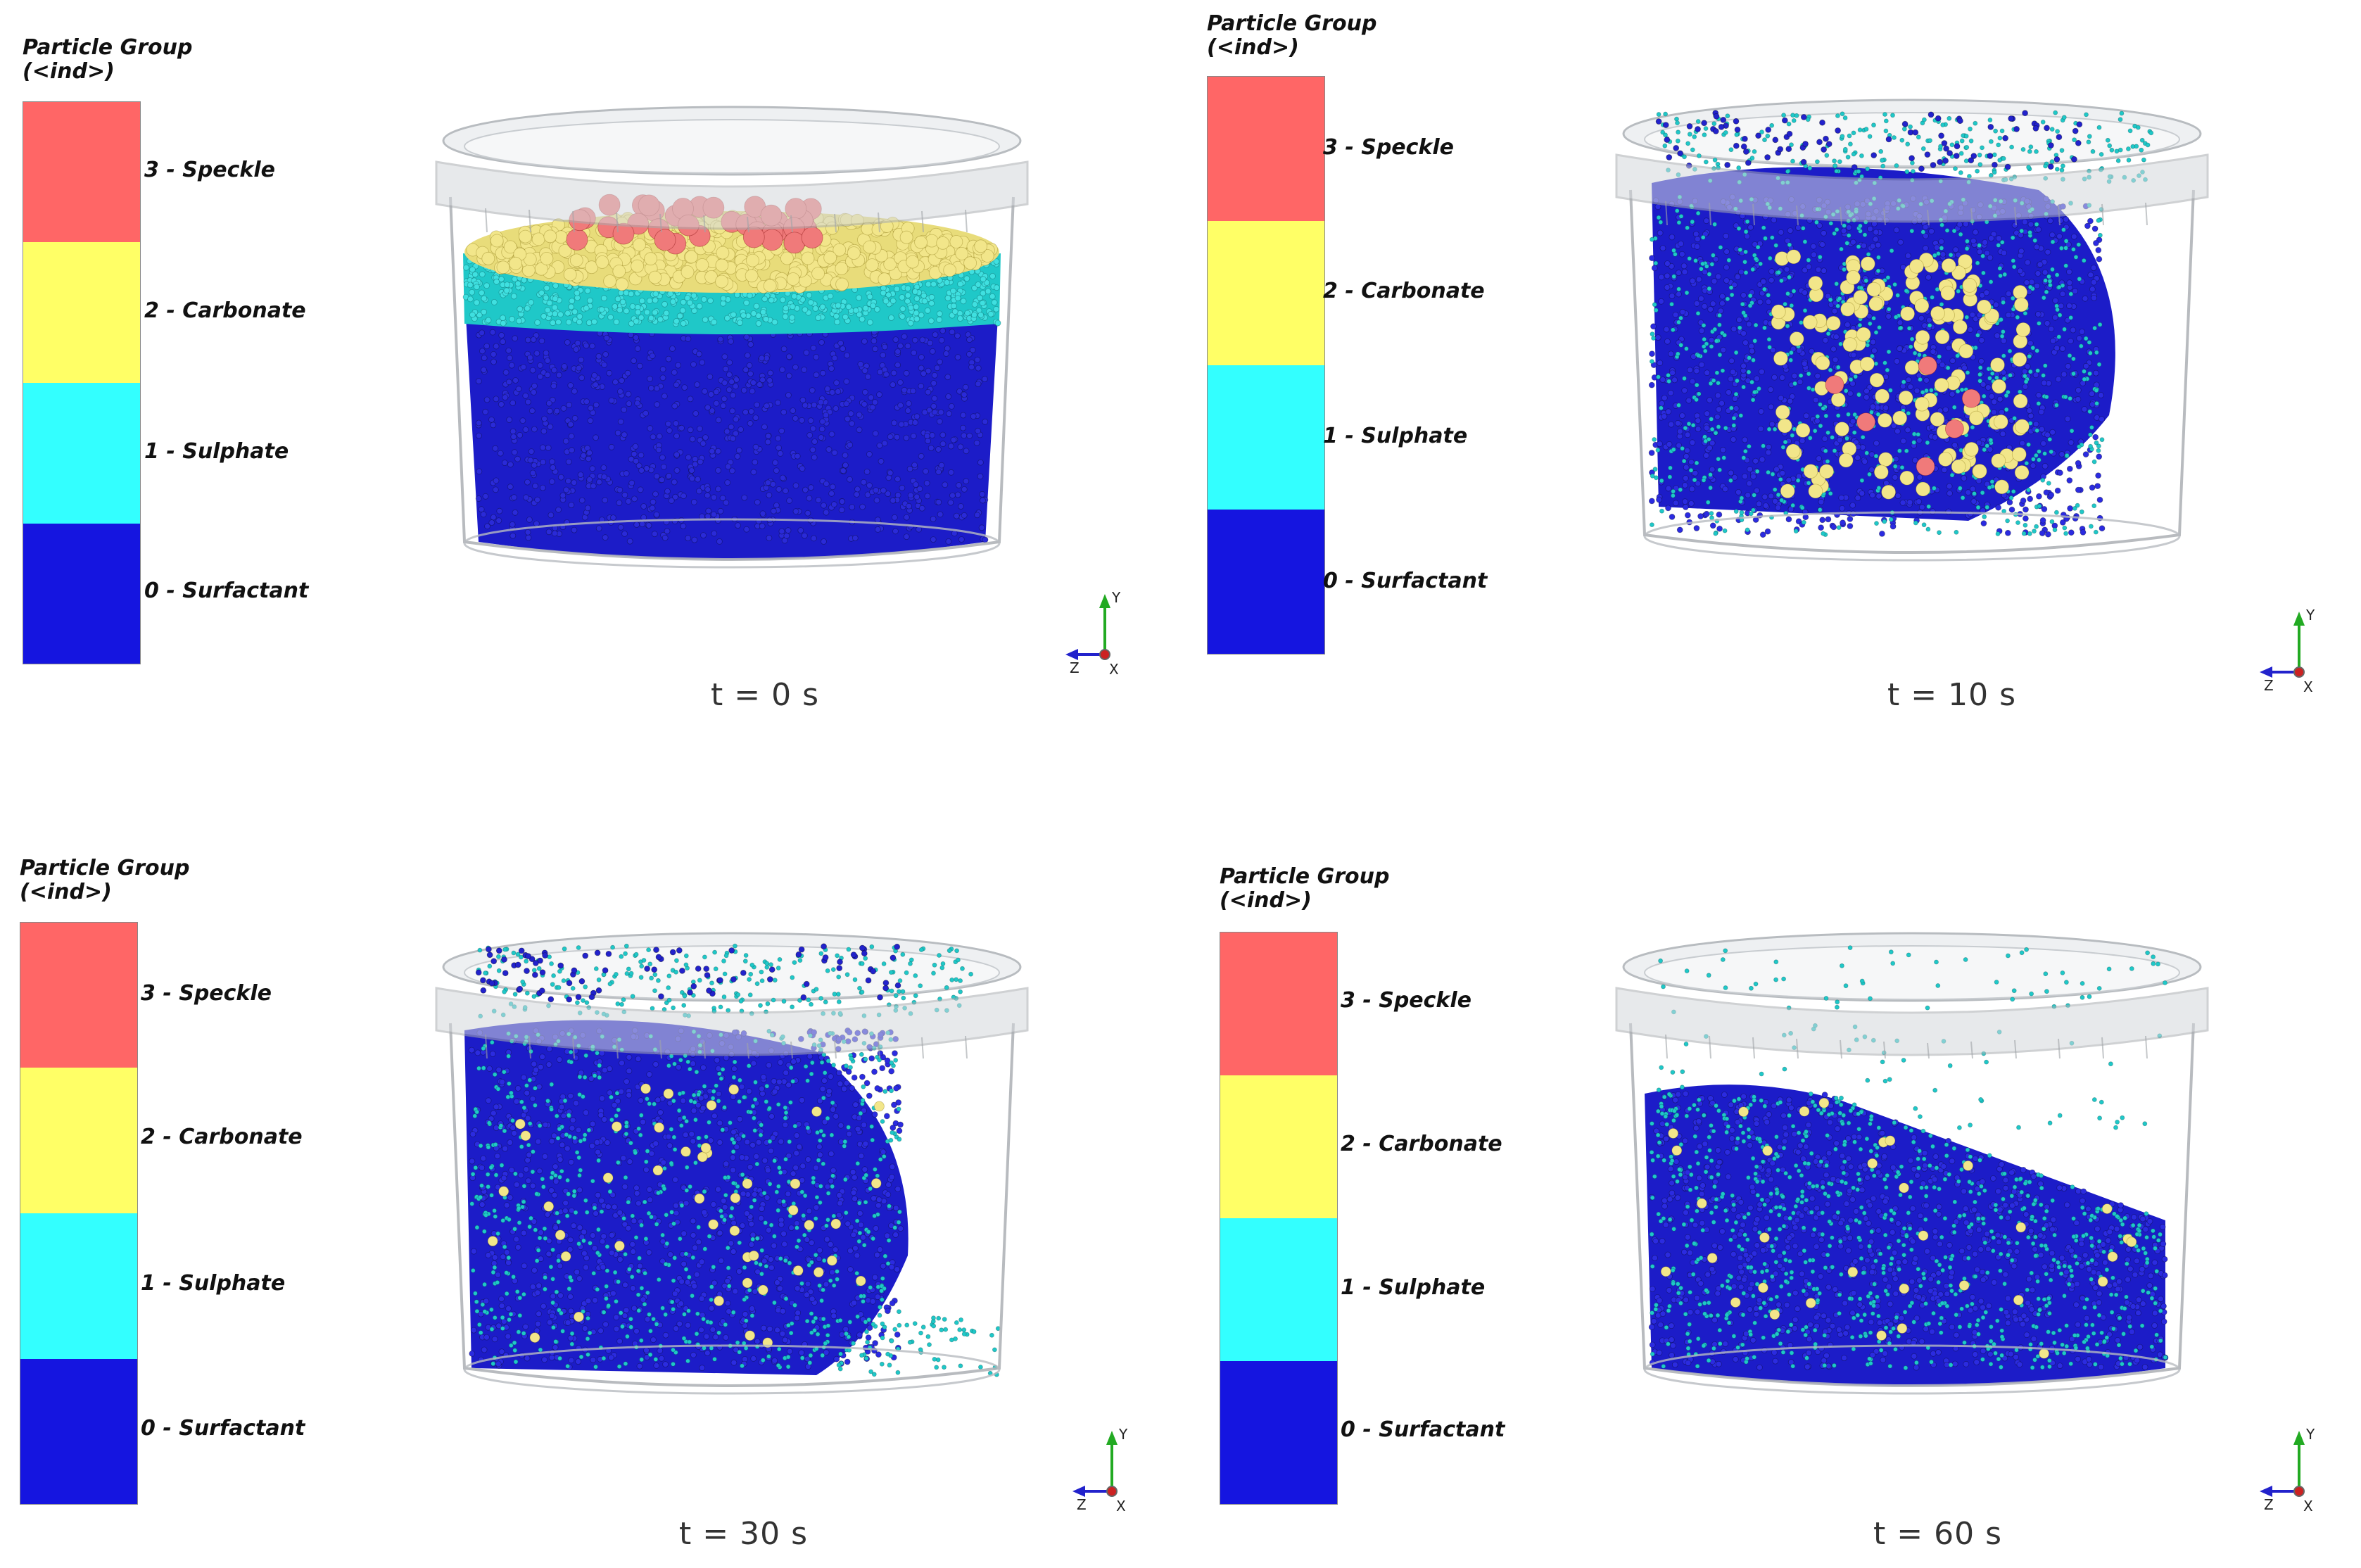 Image resolution: width=2361 pixels, height=1568 pixels. I want to click on time-label: t = 0 s, so click(765, 695).